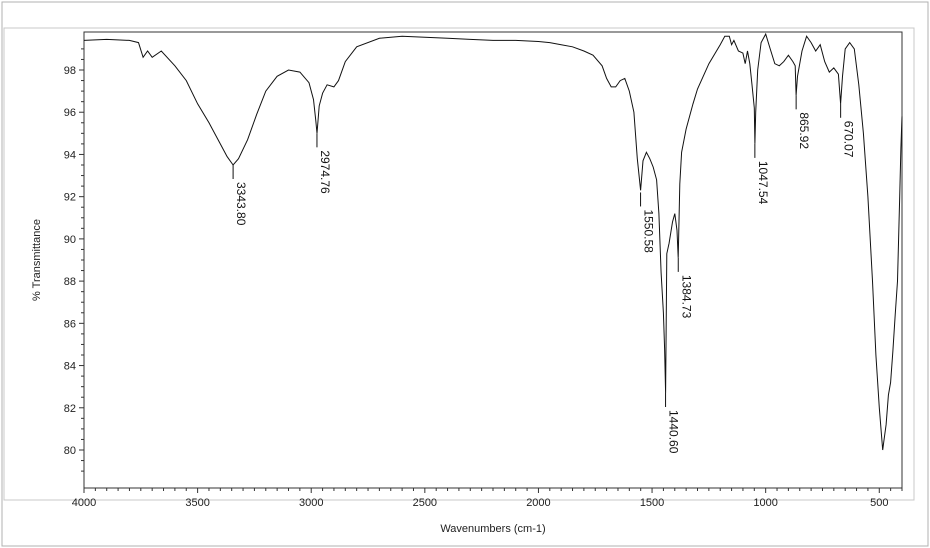 The height and width of the screenshot is (548, 930). What do you see at coordinates (652, 503) in the screenshot?
I see `x-tick-label: 1500` at bounding box center [652, 503].